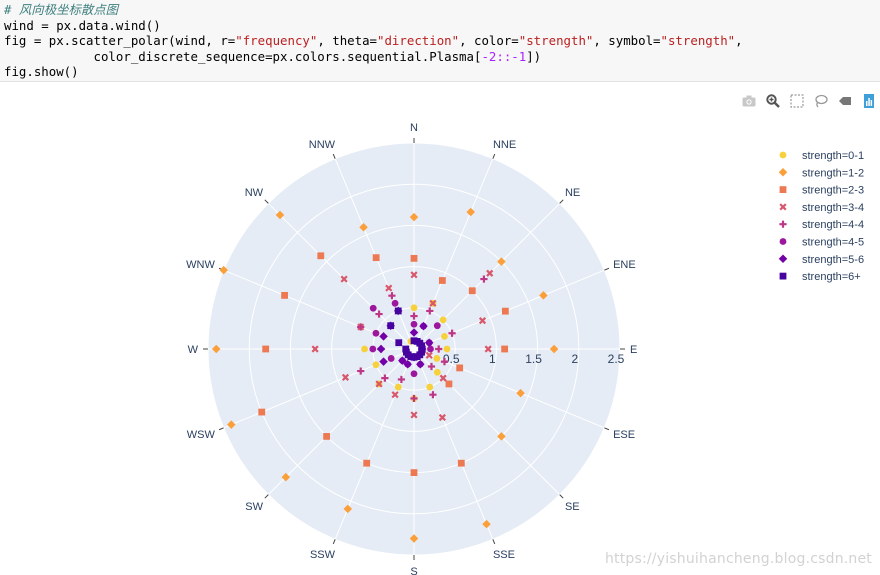 Image resolution: width=880 pixels, height=575 pixels. Describe the element at coordinates (821, 101) in the screenshot. I see `lasso-icon` at that location.